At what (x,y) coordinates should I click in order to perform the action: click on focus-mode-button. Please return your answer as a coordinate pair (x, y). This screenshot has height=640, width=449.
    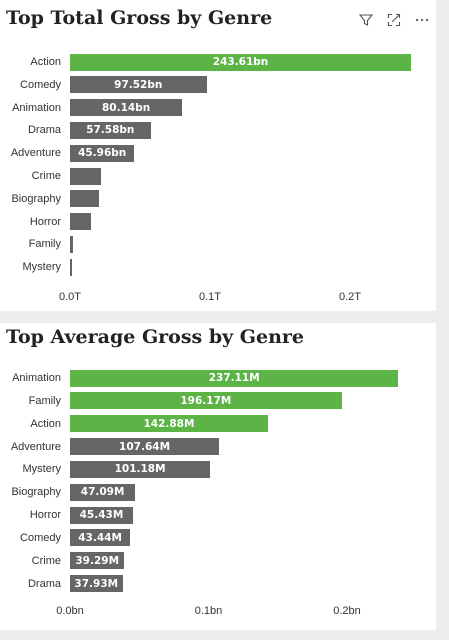
    Looking at the image, I should click on (394, 20).